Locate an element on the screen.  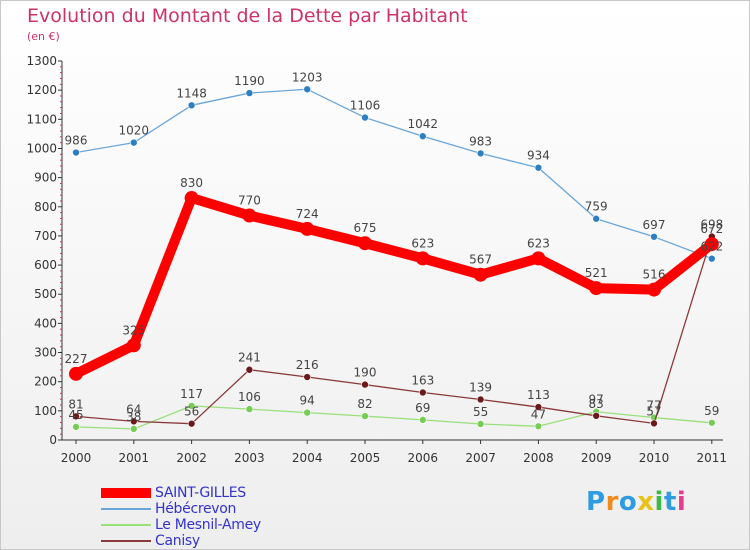
data-label: 1020 is located at coordinates (134, 131).